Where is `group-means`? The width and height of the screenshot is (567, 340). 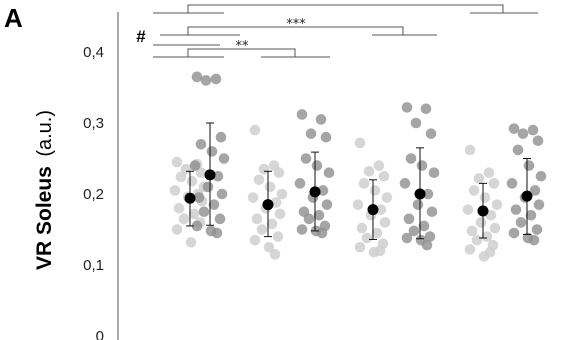 group-means is located at coordinates (358, 193).